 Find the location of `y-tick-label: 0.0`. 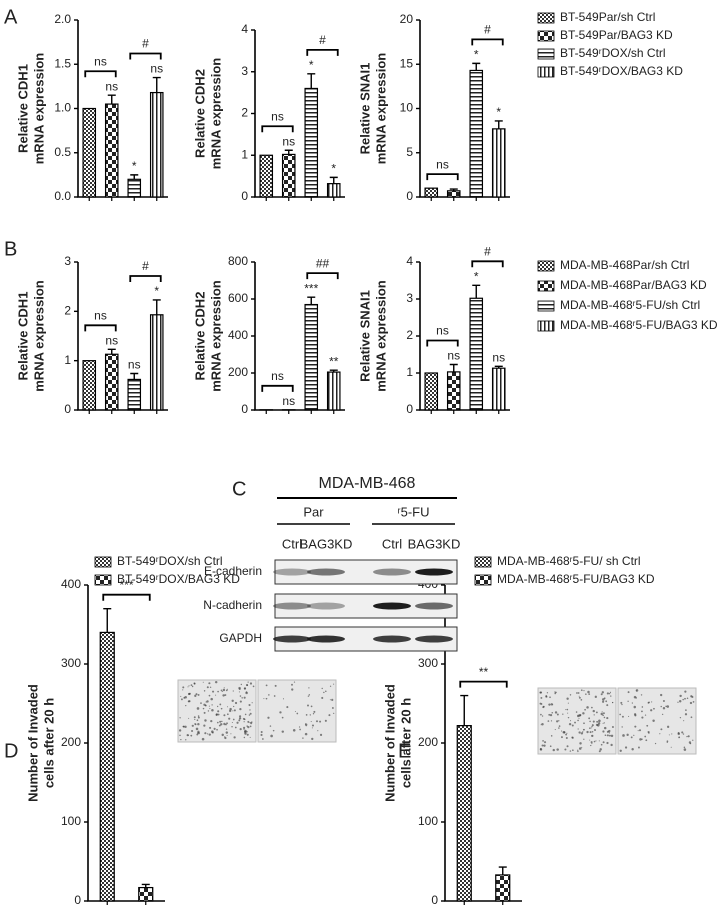

y-tick-label: 0.0 is located at coordinates (62, 196).